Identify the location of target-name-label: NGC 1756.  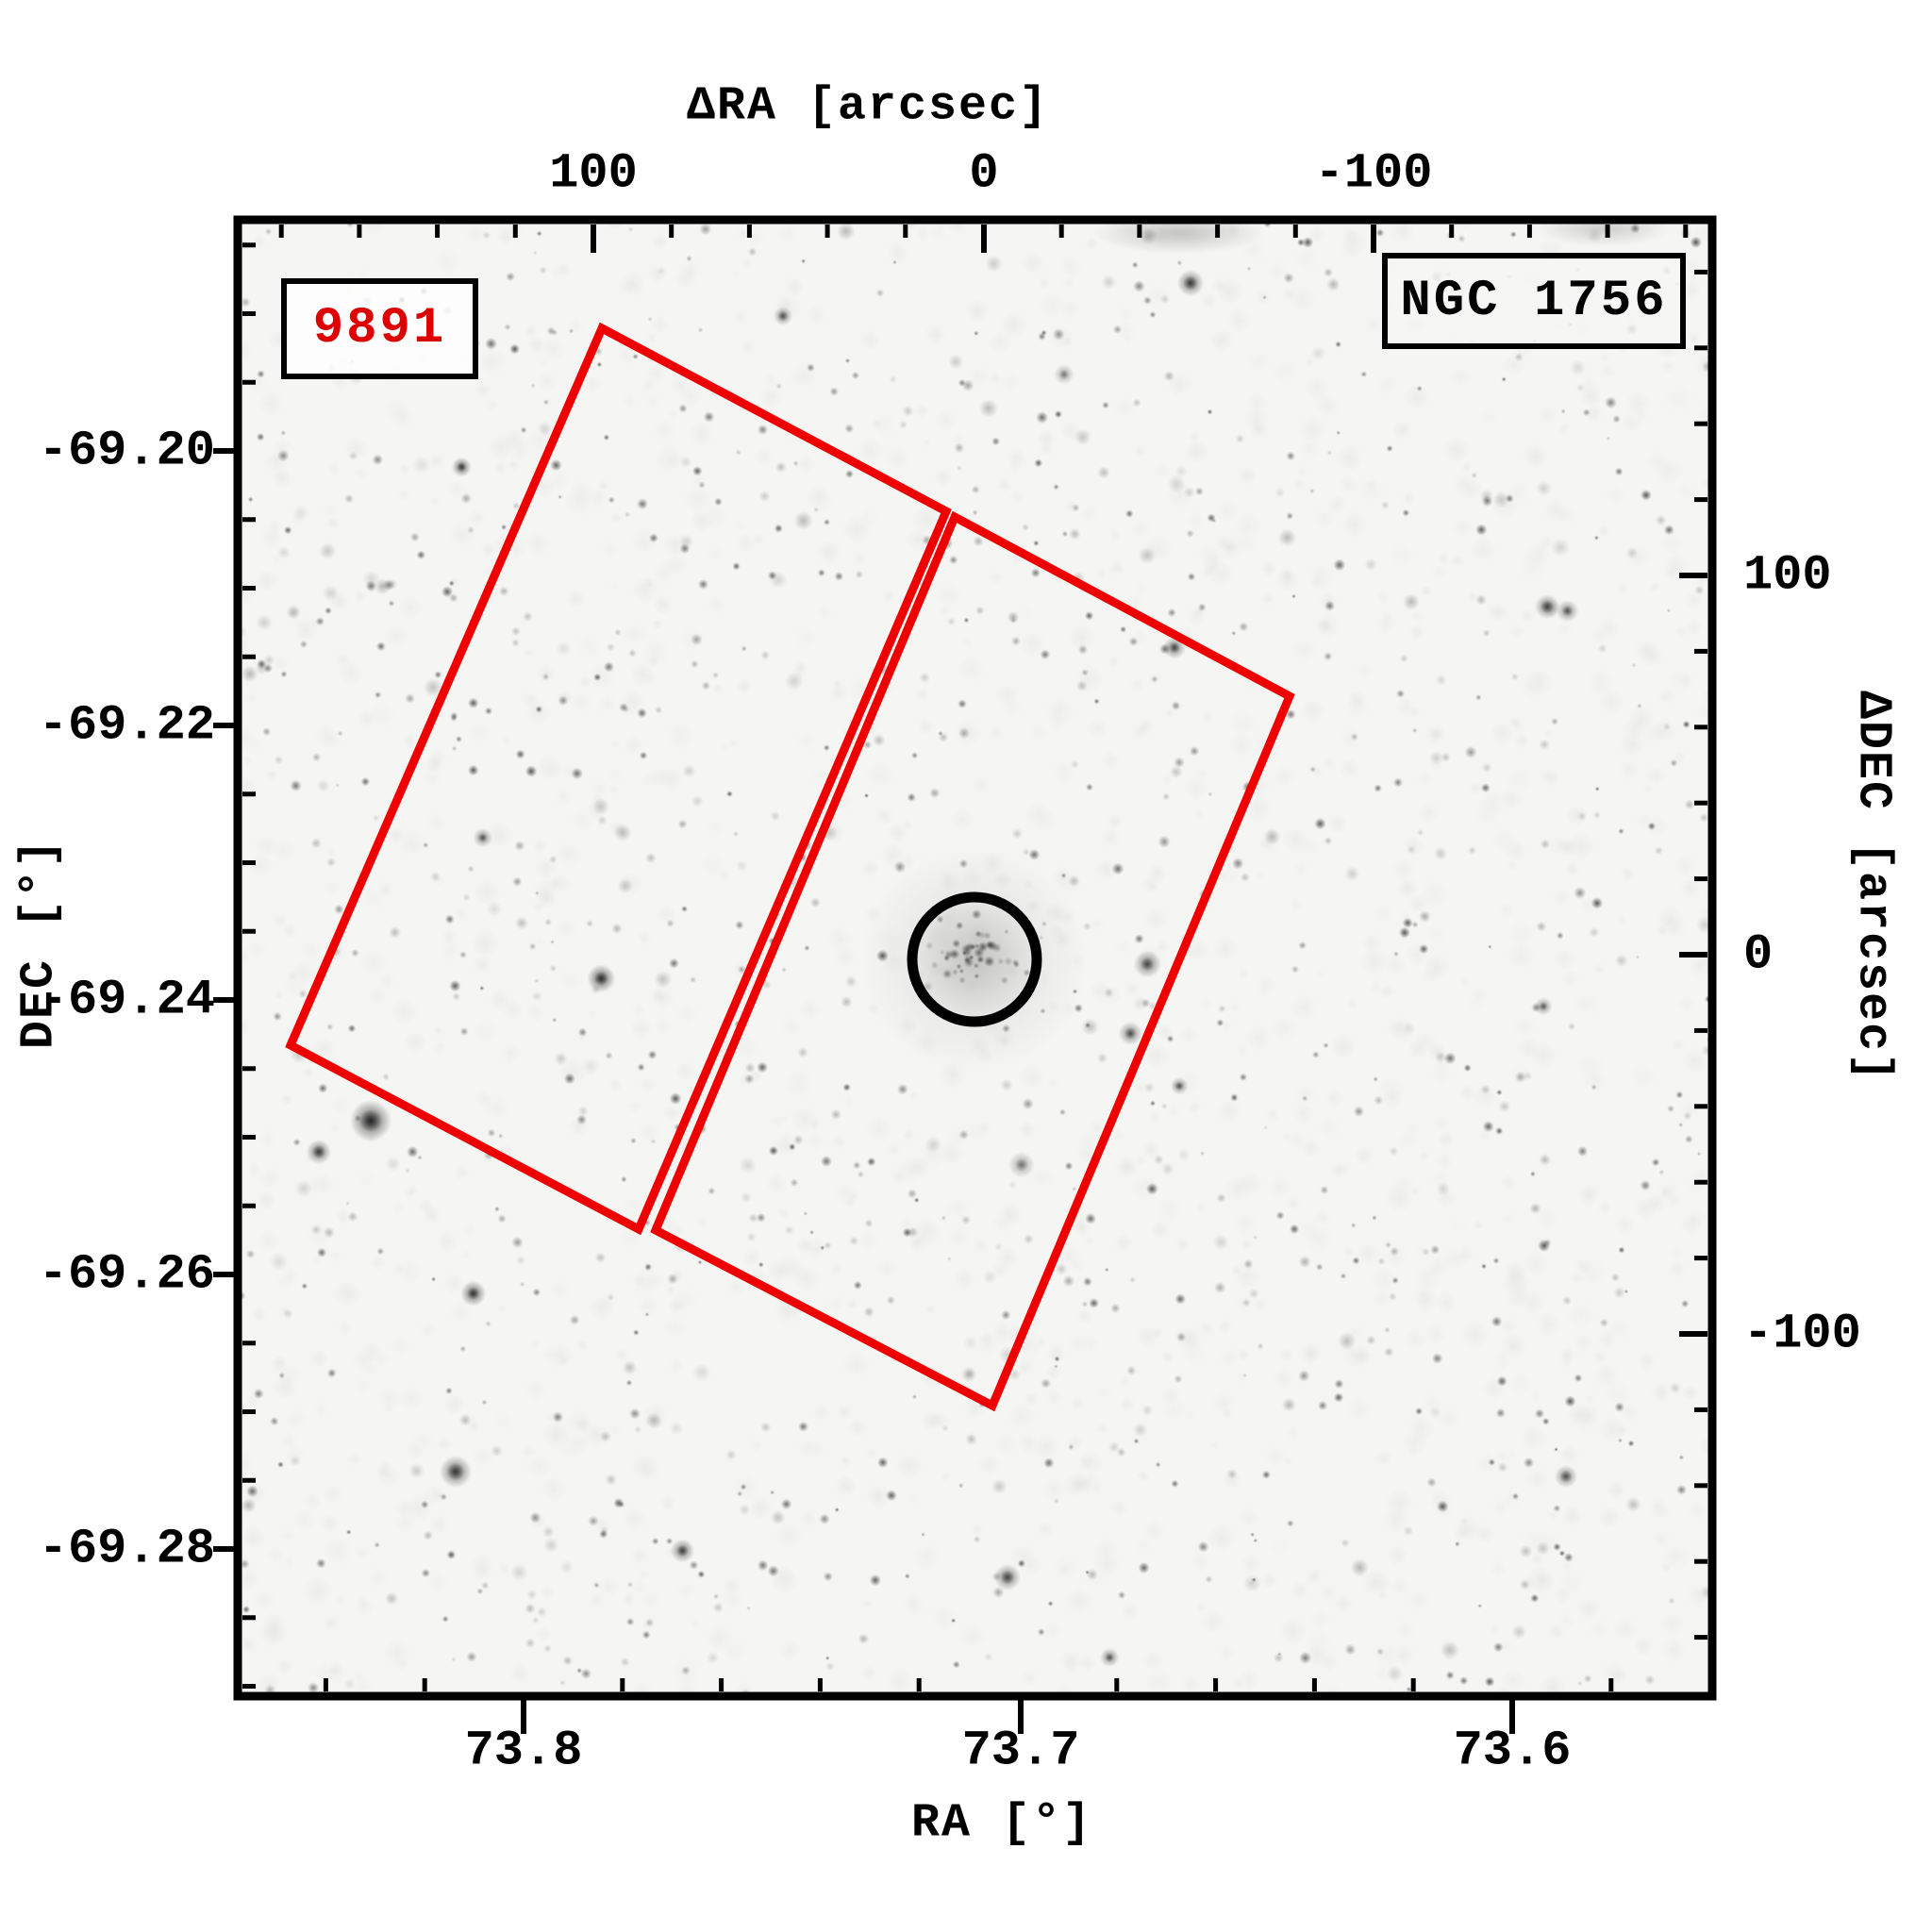
(1534, 301).